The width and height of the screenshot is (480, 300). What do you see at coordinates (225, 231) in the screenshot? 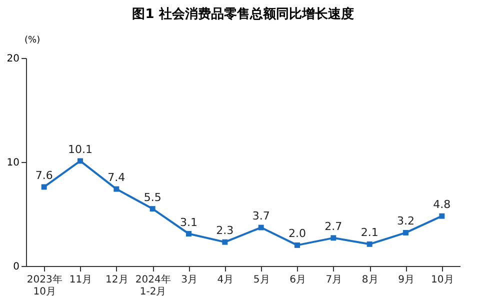
I see `data-label: 2.3` at bounding box center [225, 231].